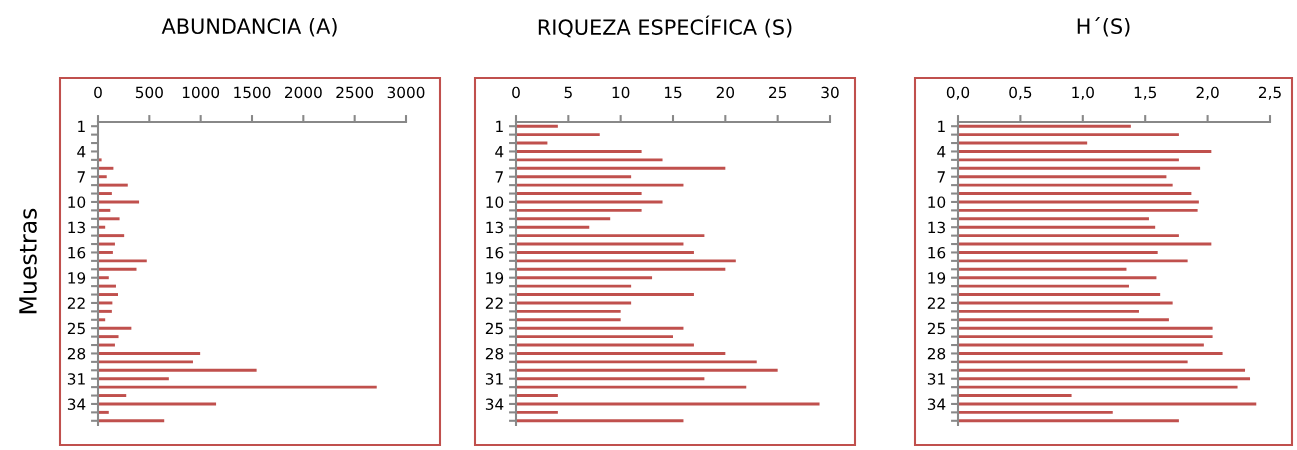  What do you see at coordinates (355, 92) in the screenshot?
I see `x-tick-label: 2500` at bounding box center [355, 92].